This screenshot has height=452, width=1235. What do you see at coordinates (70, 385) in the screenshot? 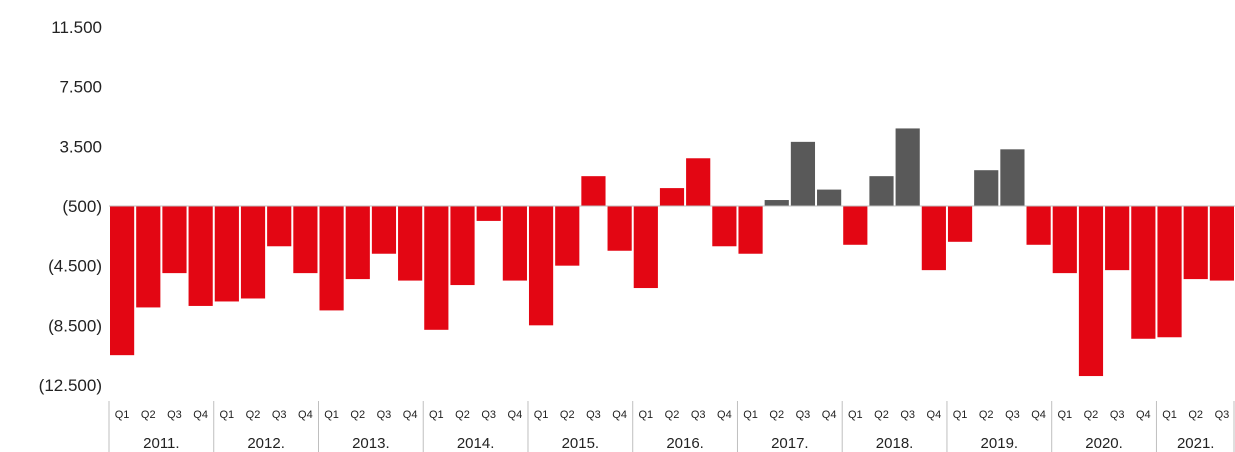
I see `y-tick-label: (12.500)` at bounding box center [70, 385].